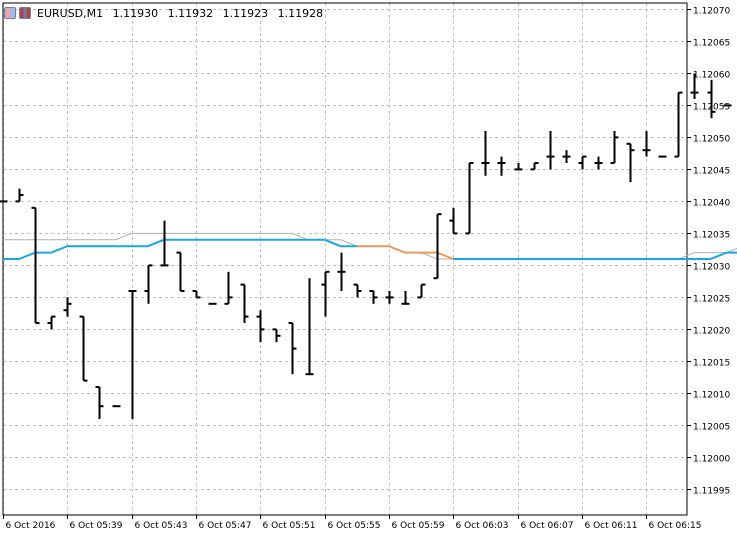  I want to click on price-tick-label: 1.12035, so click(711, 236).